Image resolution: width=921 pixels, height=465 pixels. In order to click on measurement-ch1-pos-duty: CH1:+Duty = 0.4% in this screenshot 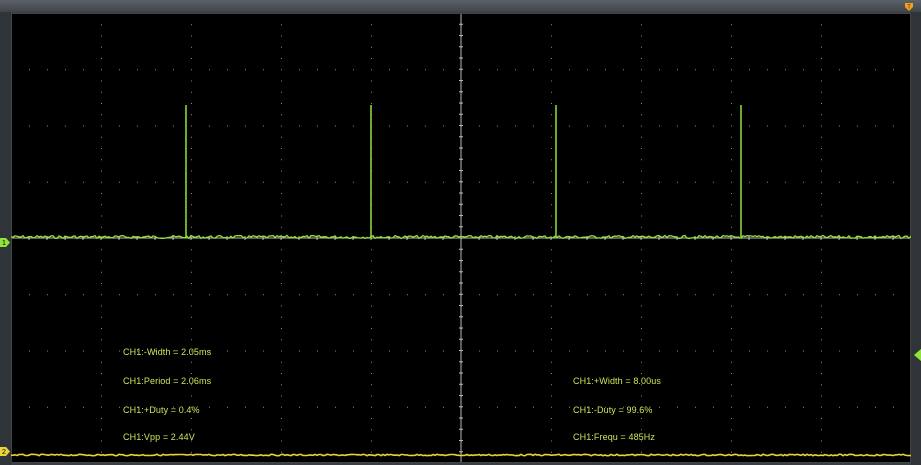, I will do `click(161, 410)`.